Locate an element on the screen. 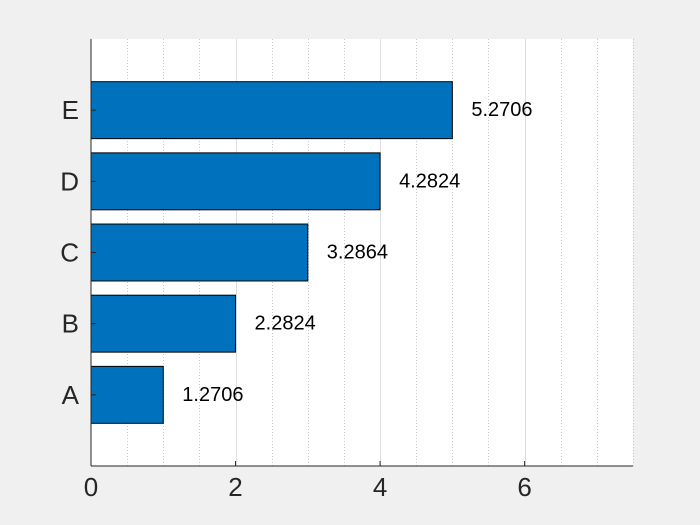 This screenshot has height=525, width=700. x-tick-label-3: 6 is located at coordinates (524, 487).